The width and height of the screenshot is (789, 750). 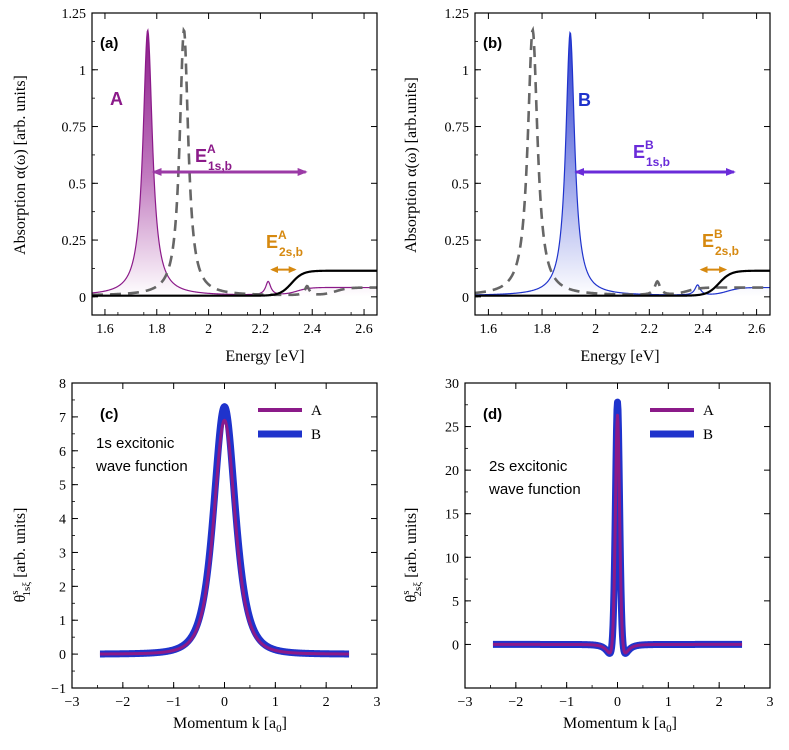 I want to click on panel-c-series-a-line, so click(x=224, y=537).